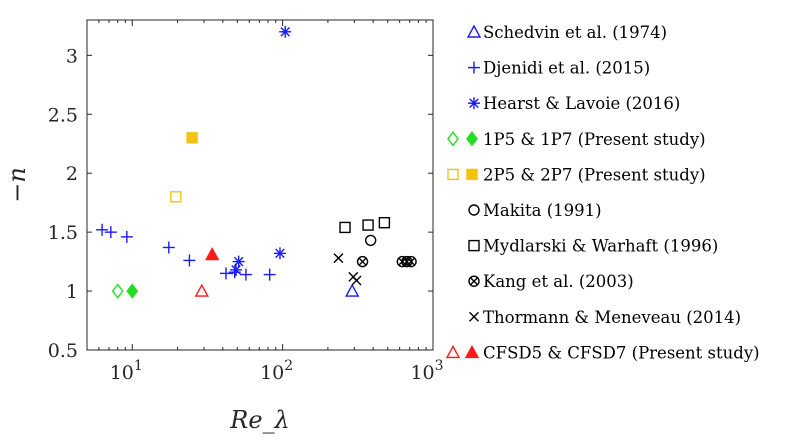 This screenshot has height=448, width=789. I want to click on legend-item: 2P5 & 2P7 (Present study), so click(576, 174).